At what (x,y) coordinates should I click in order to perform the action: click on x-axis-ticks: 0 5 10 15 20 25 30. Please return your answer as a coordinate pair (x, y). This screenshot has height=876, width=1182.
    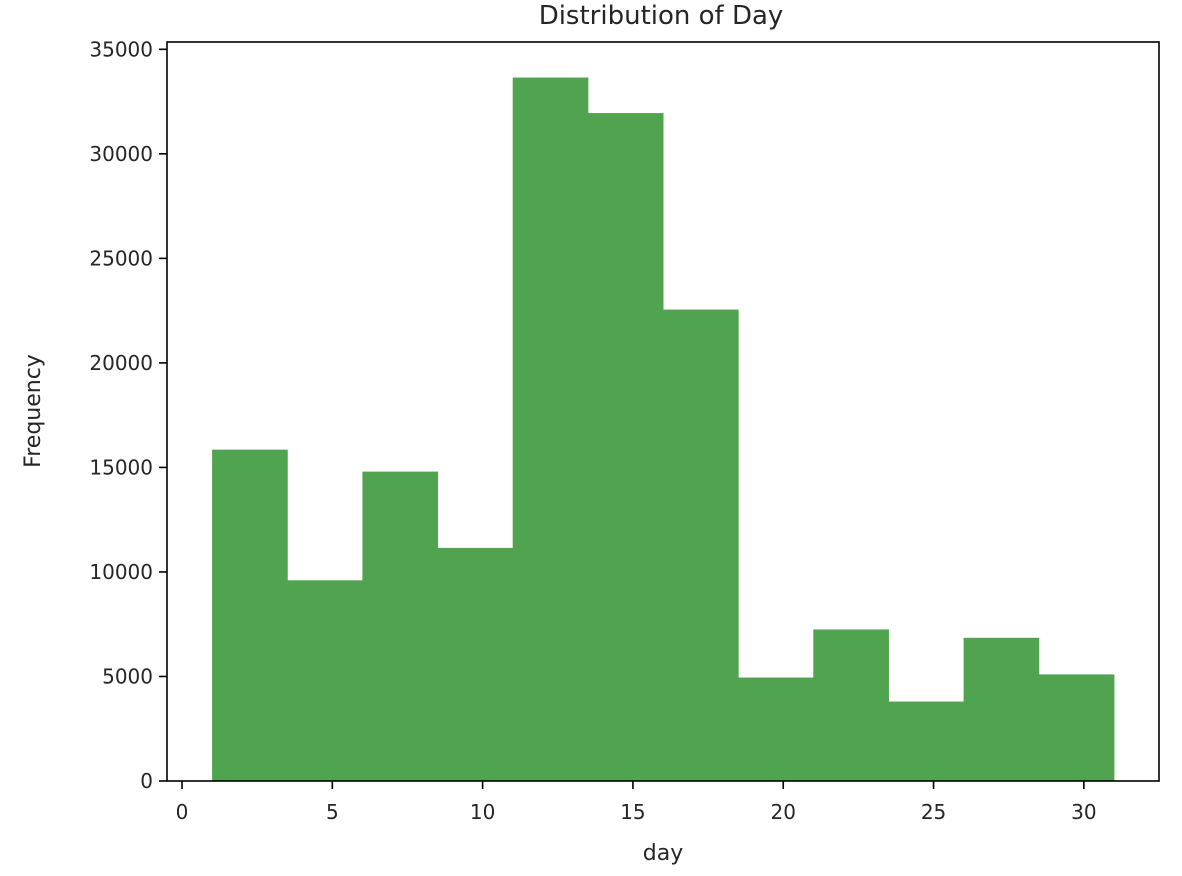
    Looking at the image, I should click on (636, 802).